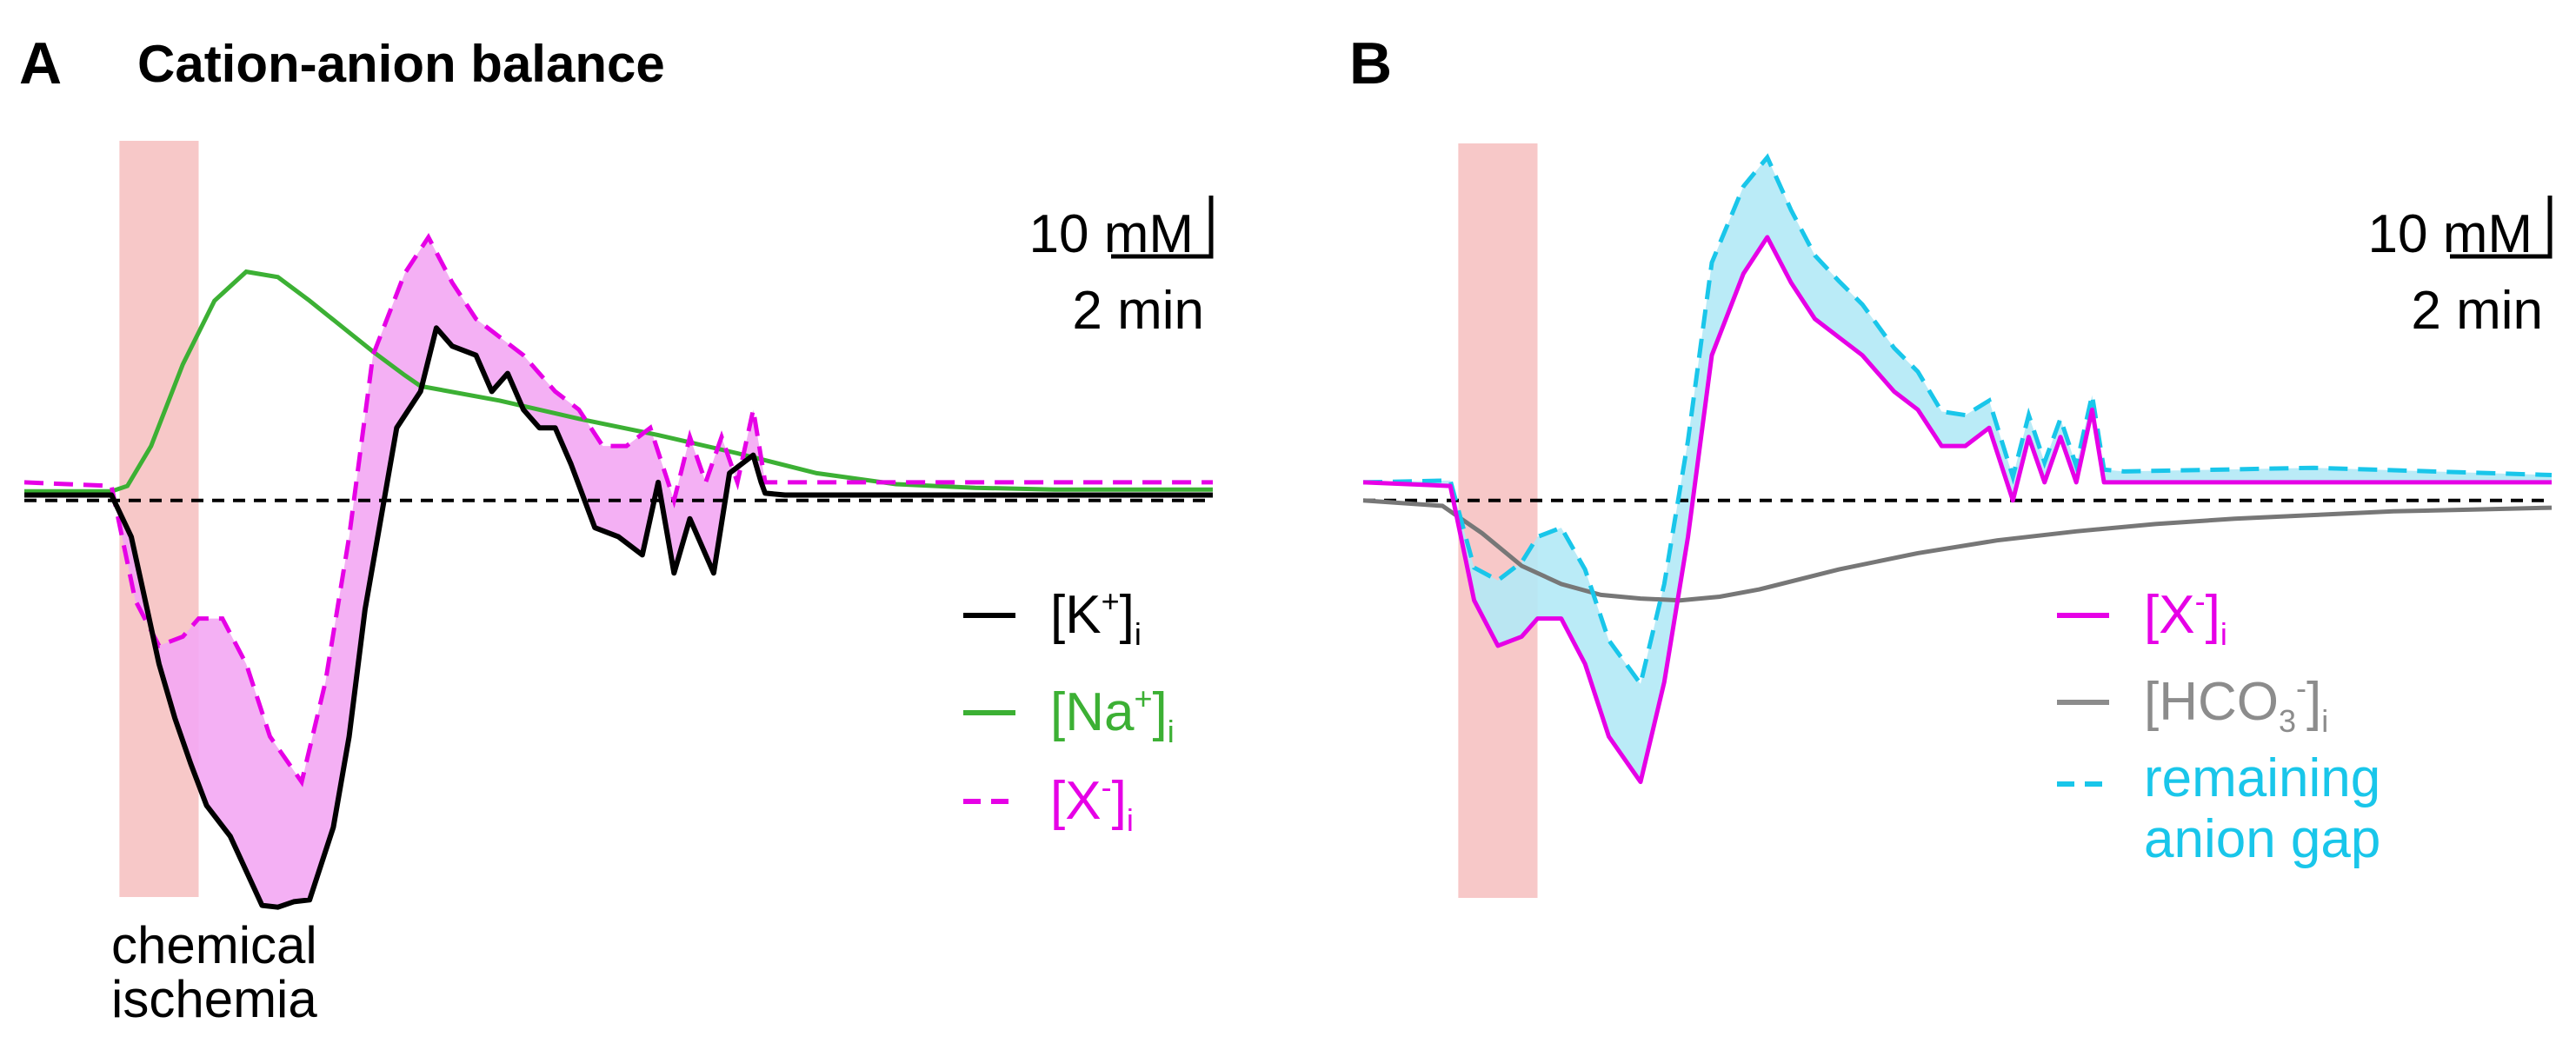 The width and height of the screenshot is (2576, 1050). I want to click on legend-b-gap: remaining anion gap, so click(2218, 808).